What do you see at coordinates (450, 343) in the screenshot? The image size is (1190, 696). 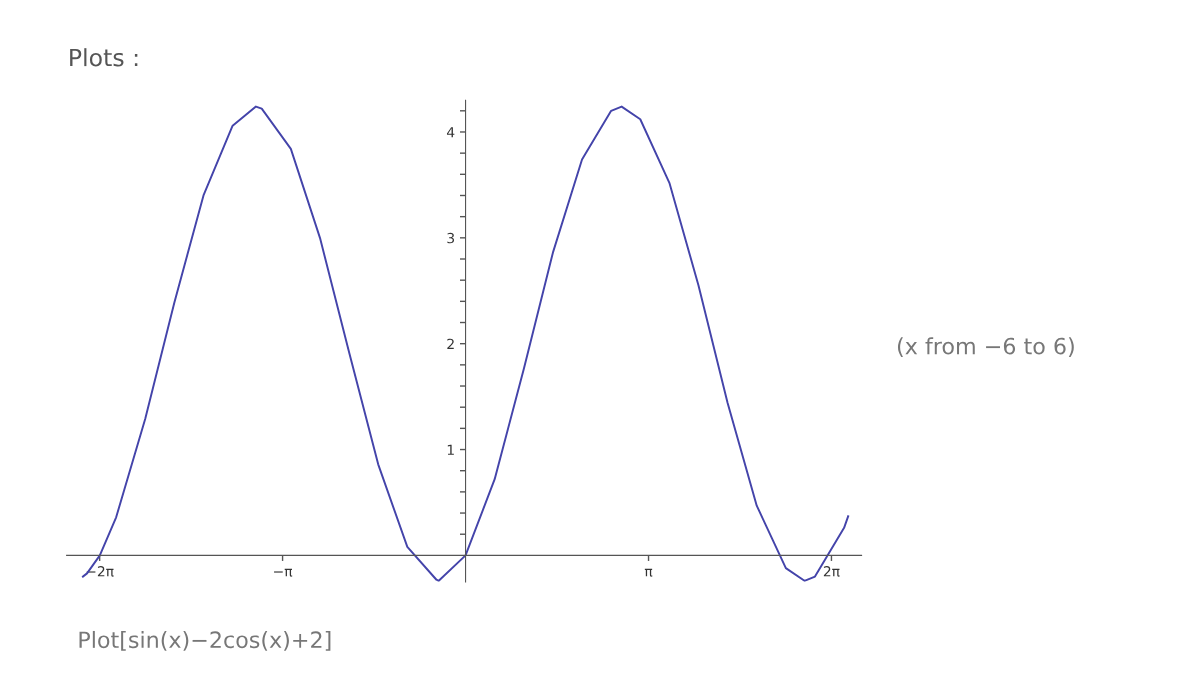 I see `y-tick-label: 2` at bounding box center [450, 343].